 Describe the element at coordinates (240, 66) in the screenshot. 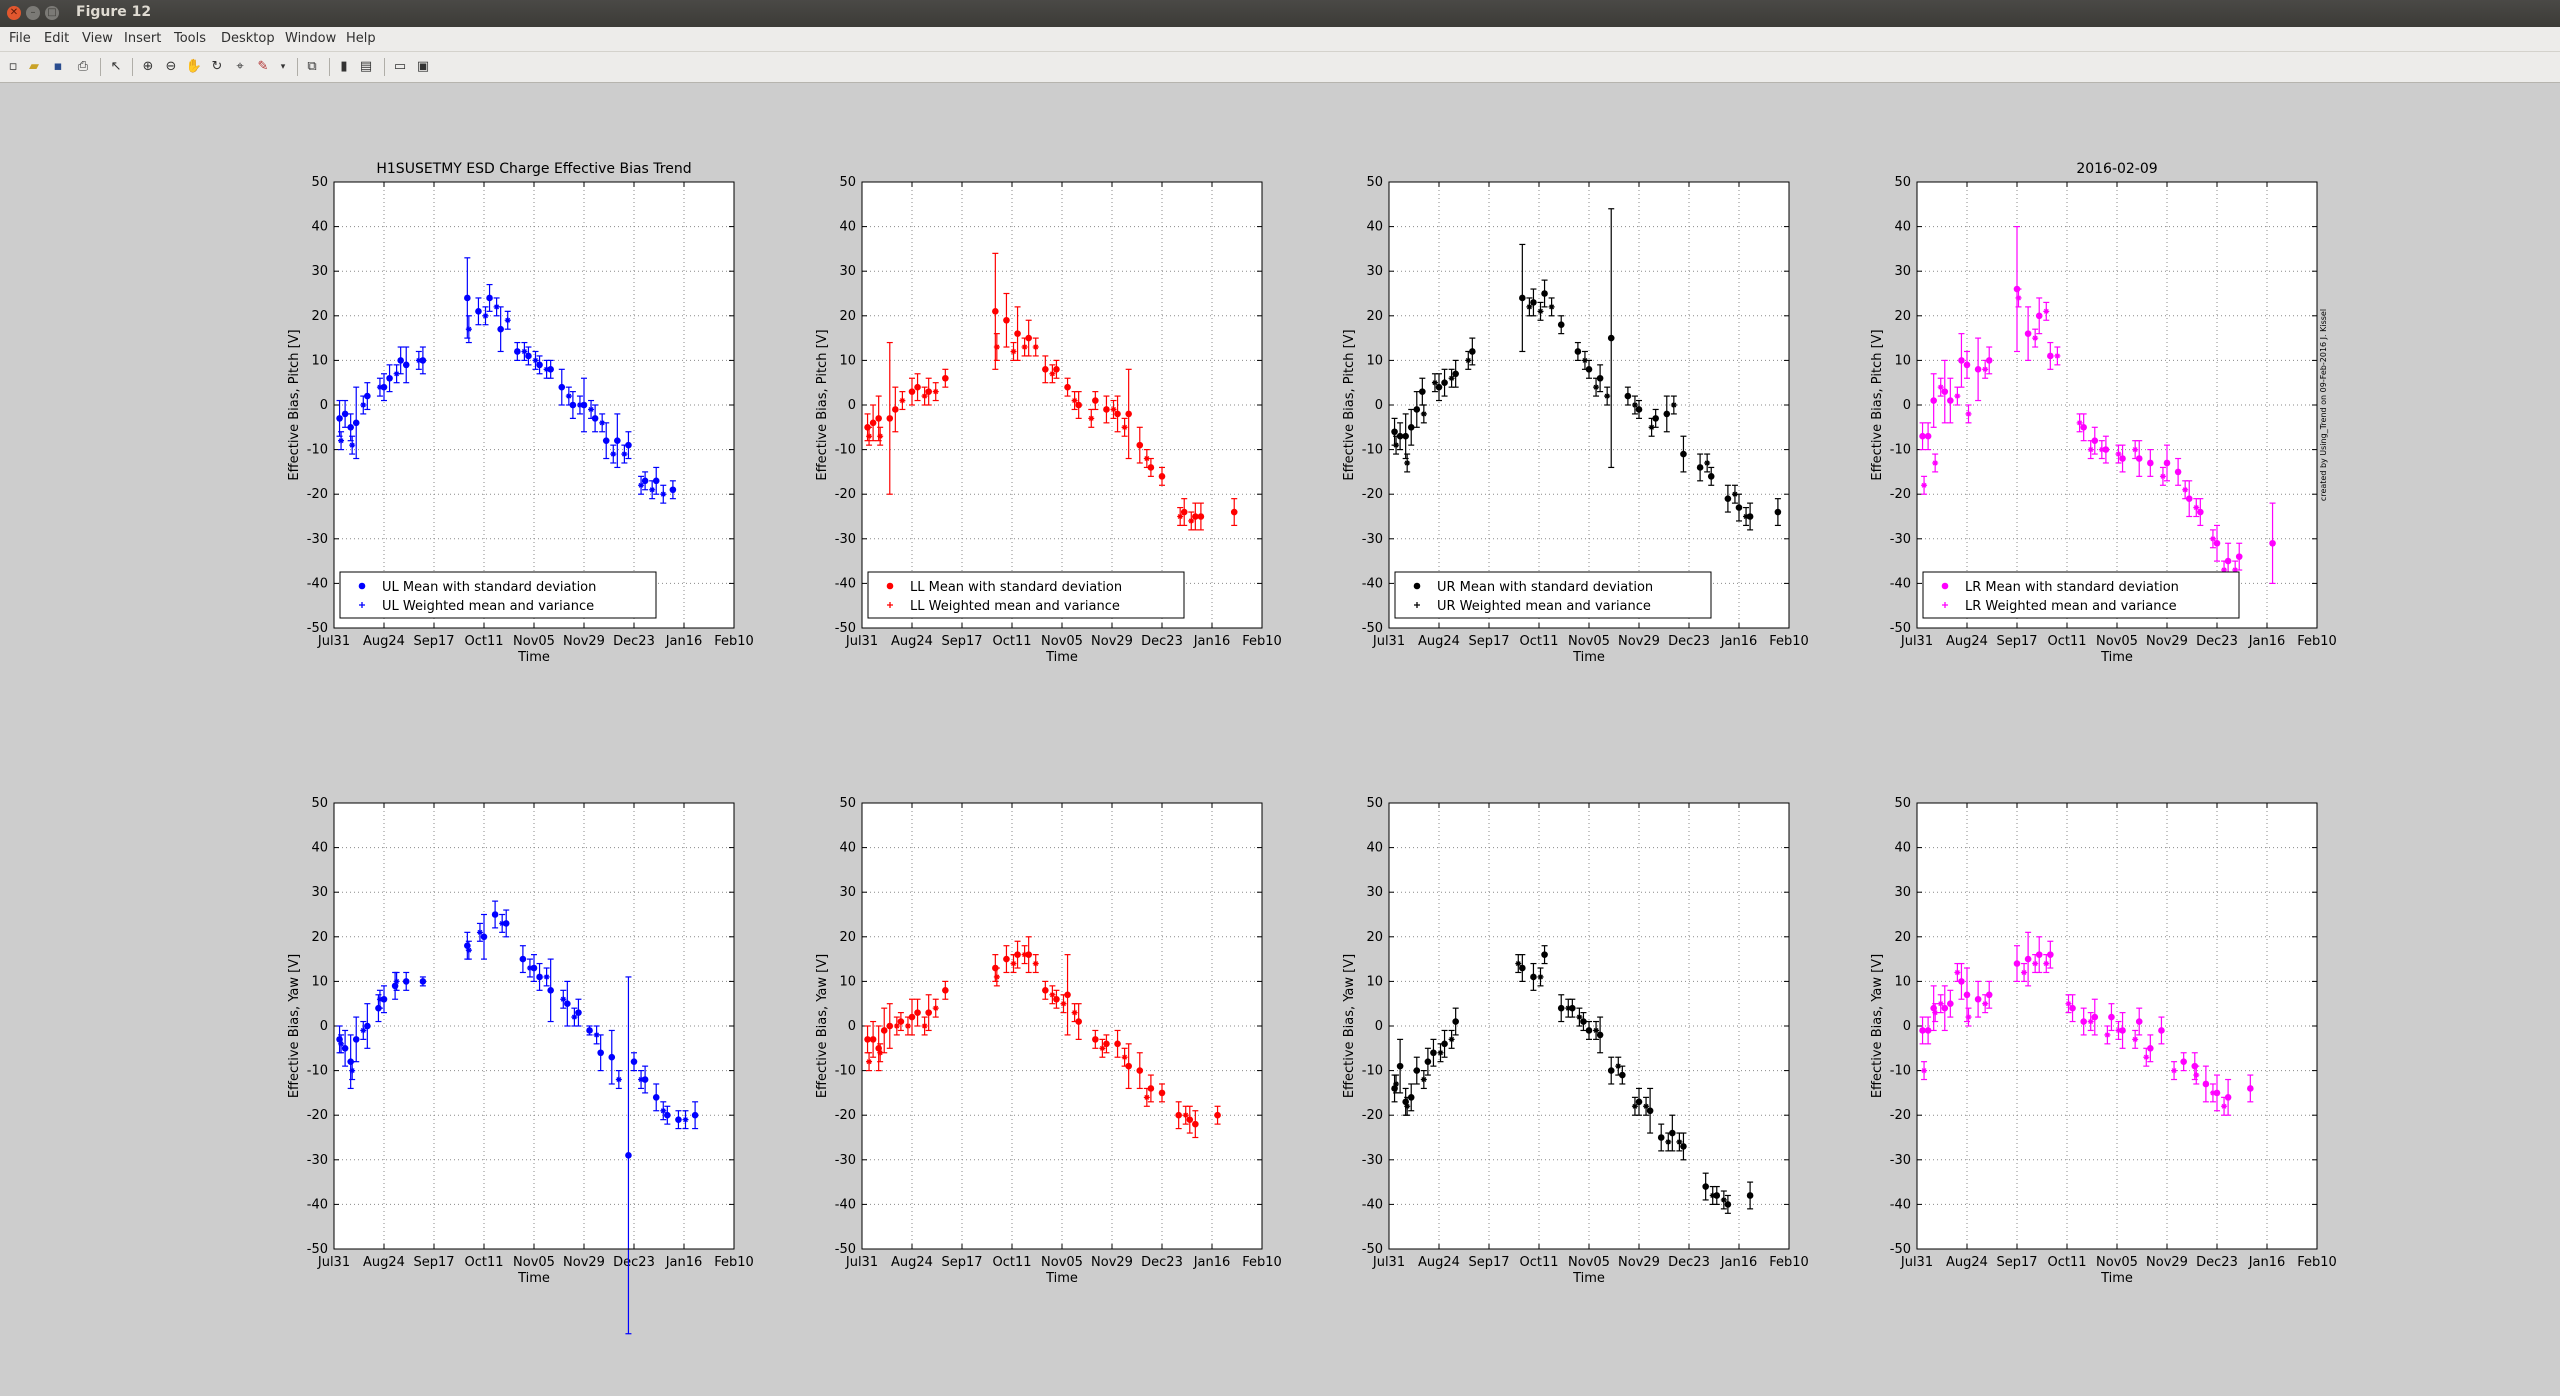

I see `data-cursor-icon: ⌖` at that location.